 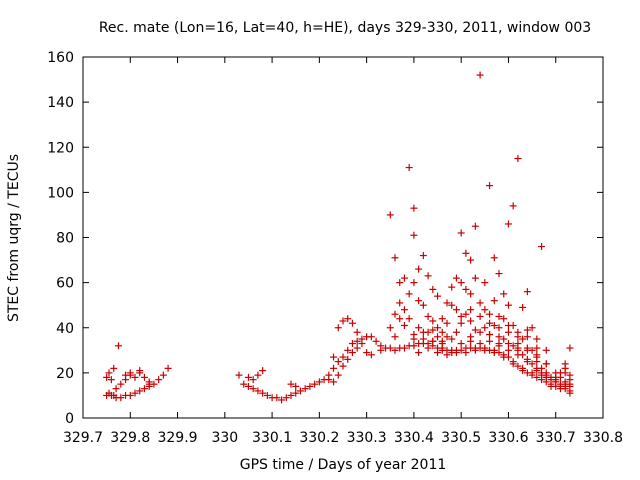 I want to click on y-tick-label: 160, so click(x=60, y=58).